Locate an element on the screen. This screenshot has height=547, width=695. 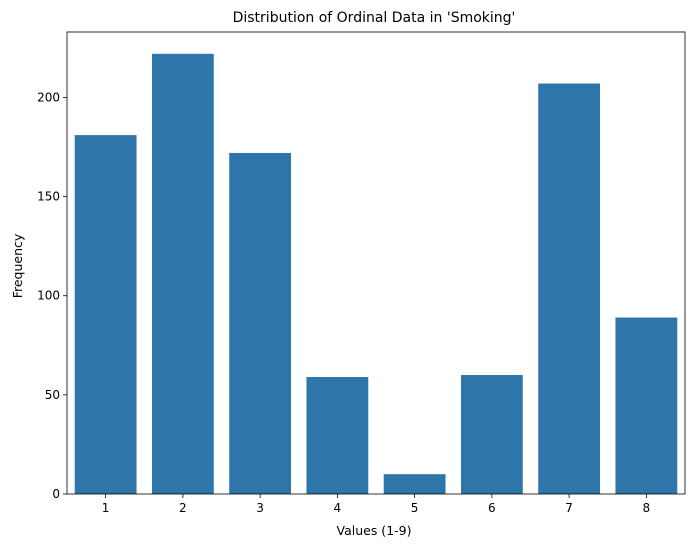
y-axis-ticks: 0 50 100 150 200 is located at coordinates (52, 295).